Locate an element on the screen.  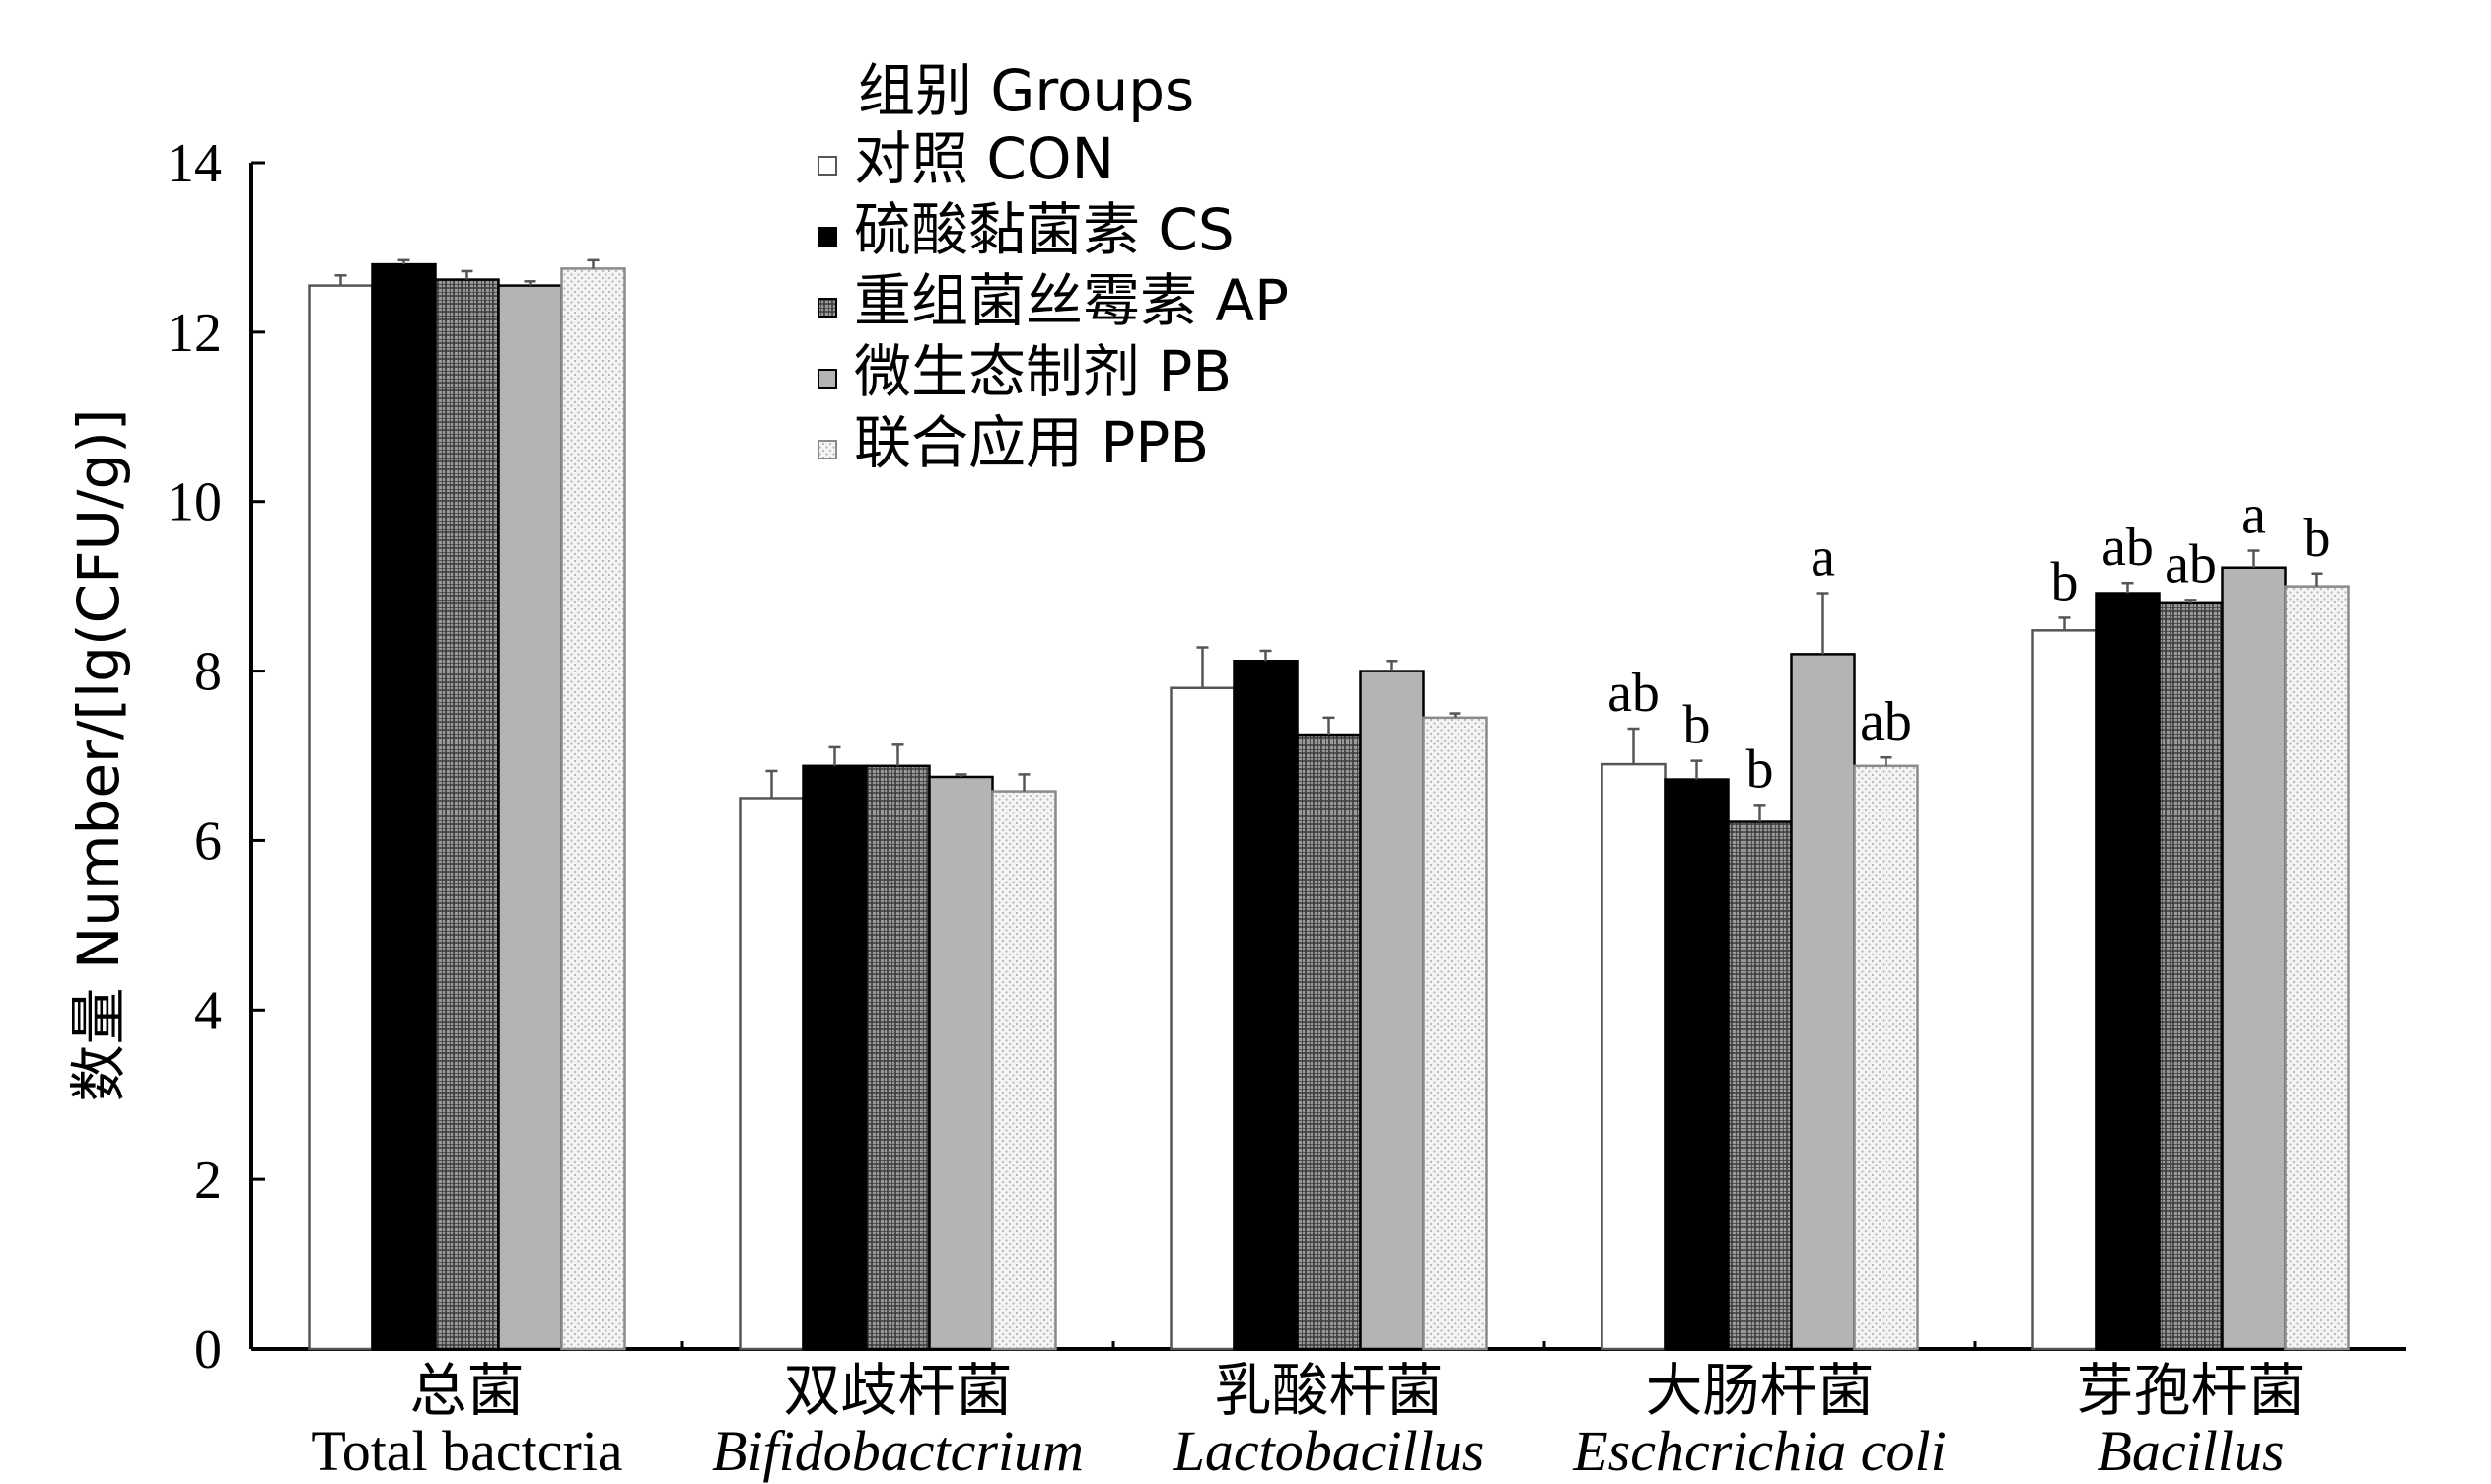
x-ticks is located at coordinates (1328, 1345).